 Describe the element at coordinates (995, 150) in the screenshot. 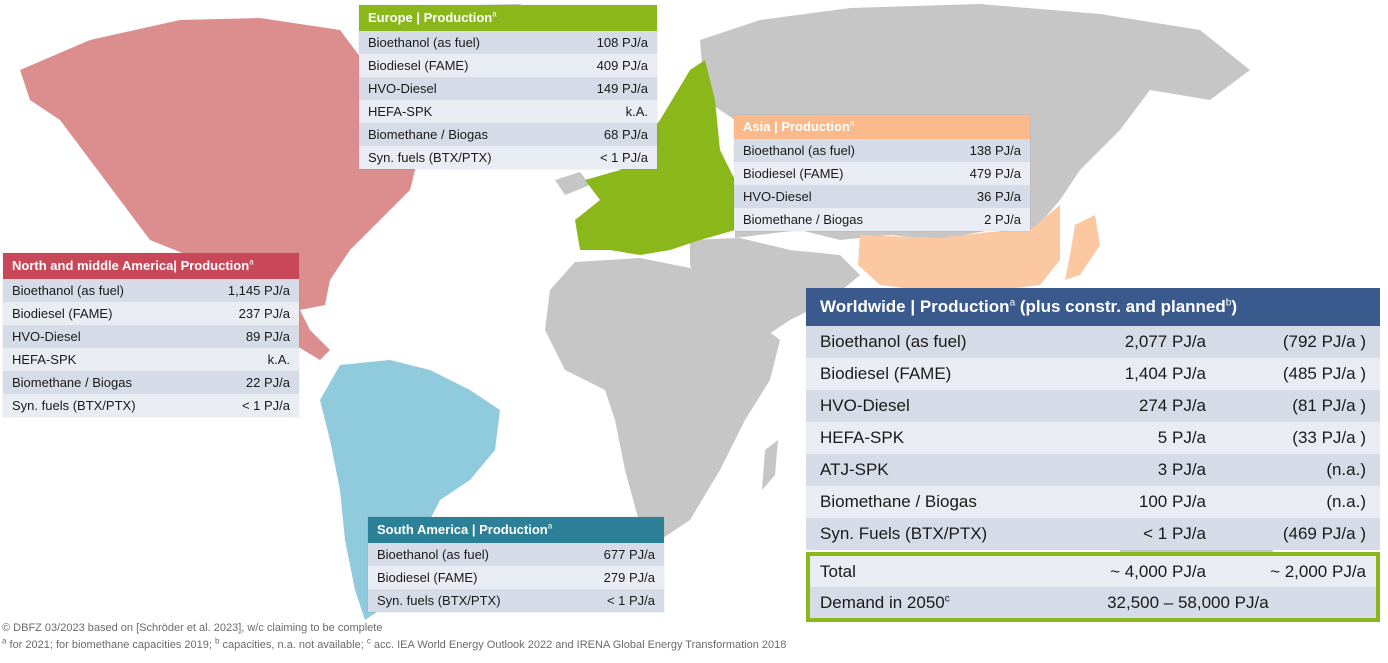

I see `row-value: 138 PJ/a` at that location.